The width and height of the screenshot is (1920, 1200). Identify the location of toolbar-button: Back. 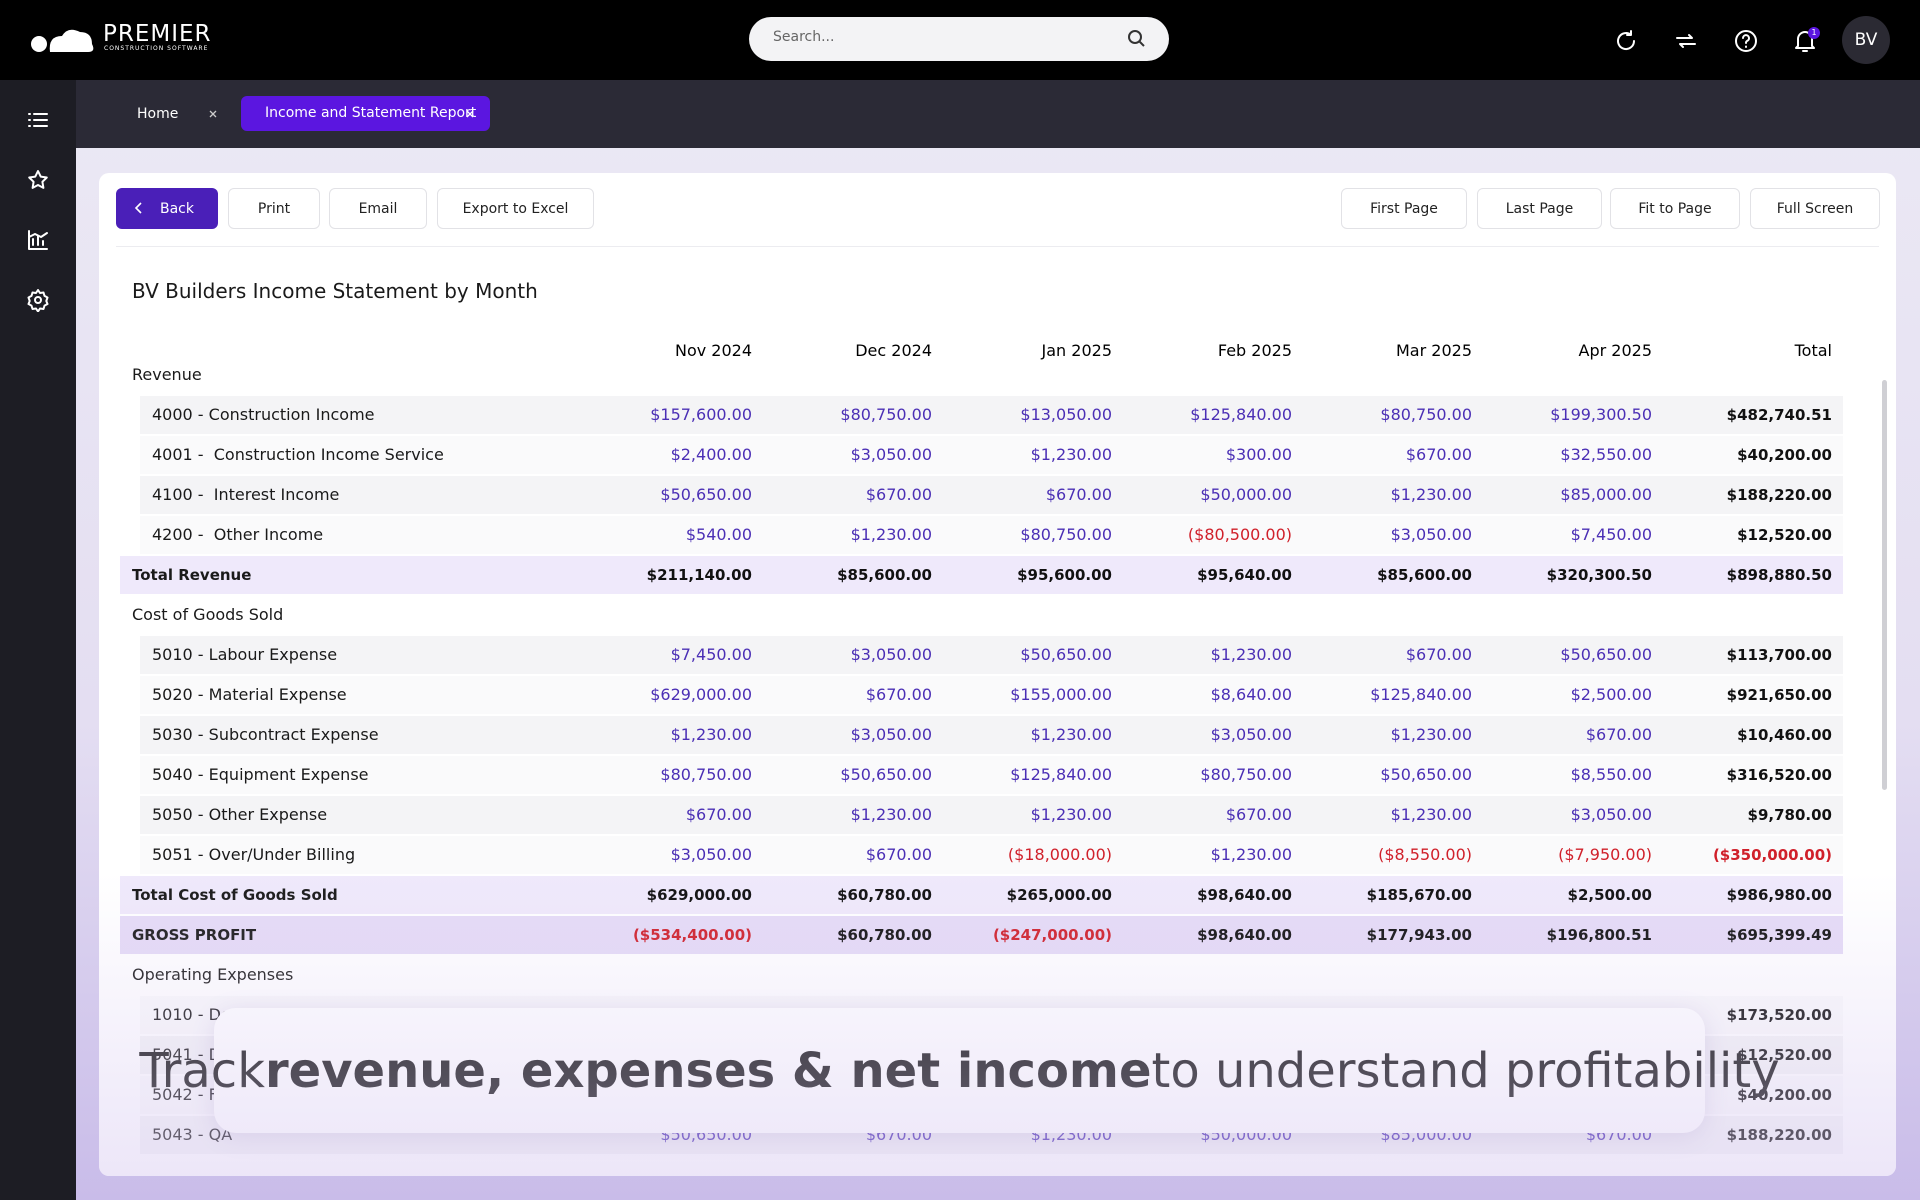
(167, 208).